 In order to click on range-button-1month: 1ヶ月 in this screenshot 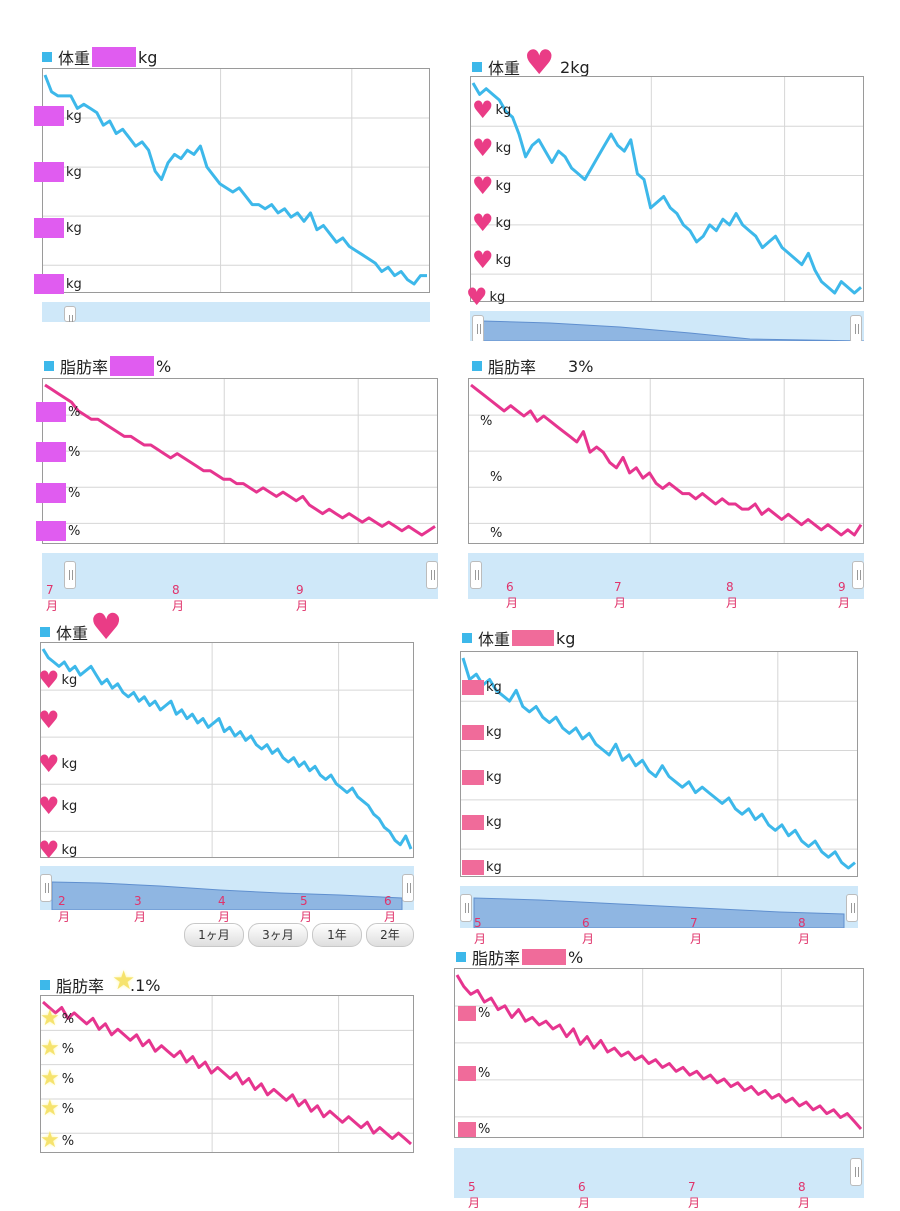, I will do `click(214, 935)`.